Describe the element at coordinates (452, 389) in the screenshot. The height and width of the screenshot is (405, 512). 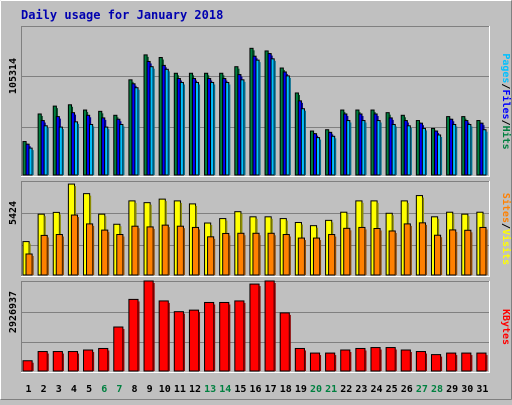
I see `x-tick-label-day-29: 29` at that location.